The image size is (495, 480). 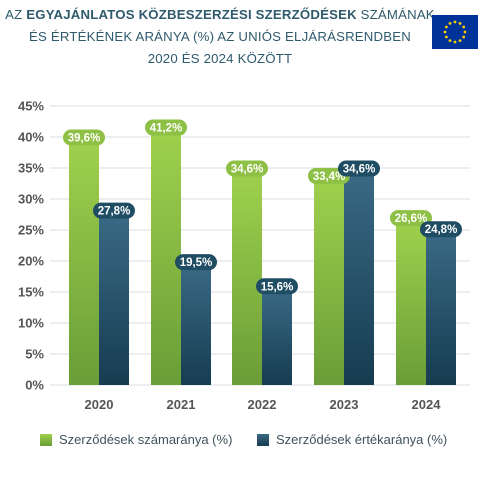 What do you see at coordinates (344, 404) in the screenshot?
I see `x-tick-label: 2023` at bounding box center [344, 404].